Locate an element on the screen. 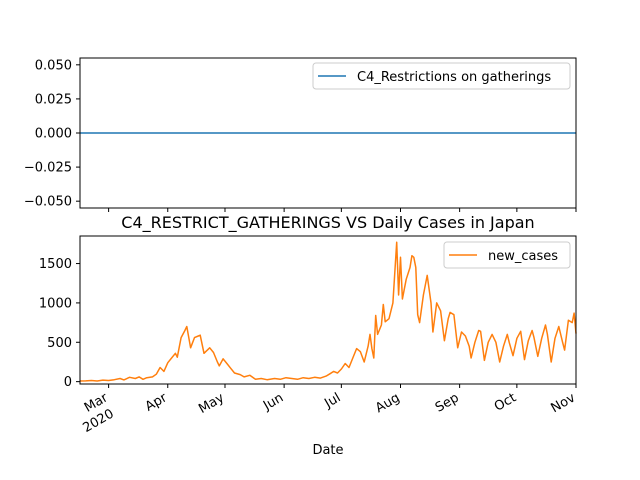  bottom-y-tick-label: 1500 is located at coordinates (55, 264).